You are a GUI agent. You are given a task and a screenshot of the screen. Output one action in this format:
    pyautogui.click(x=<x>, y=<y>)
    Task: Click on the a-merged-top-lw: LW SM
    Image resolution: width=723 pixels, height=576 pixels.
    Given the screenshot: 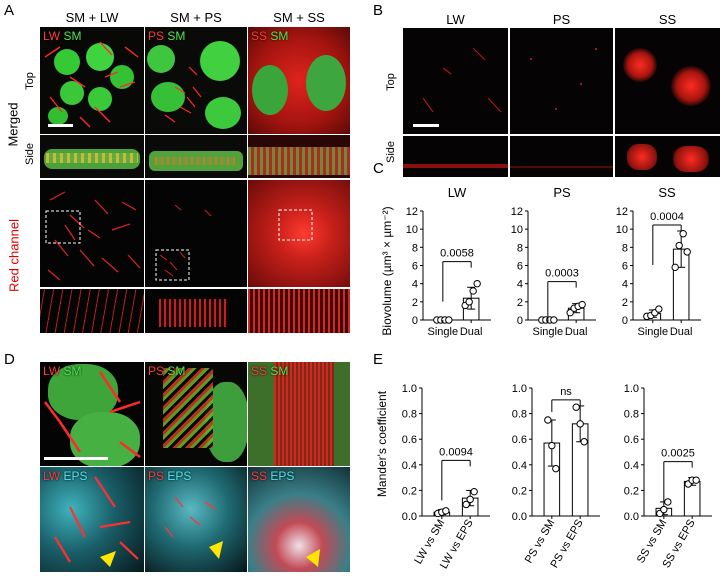 What is the action you would take?
    pyautogui.click(x=92, y=80)
    